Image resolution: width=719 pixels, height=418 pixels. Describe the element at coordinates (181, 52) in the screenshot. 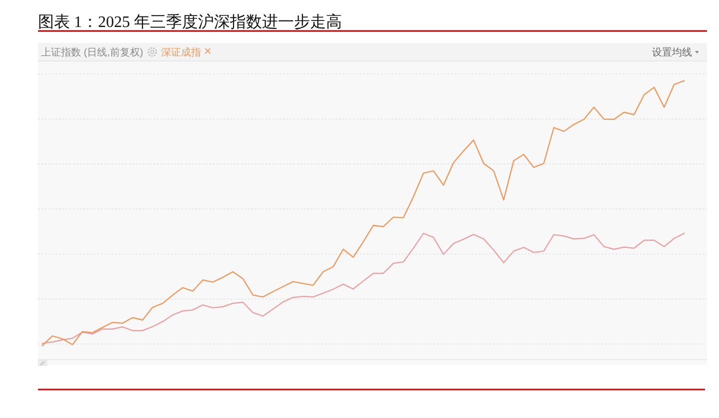

I see `text: 深证成指` at that location.